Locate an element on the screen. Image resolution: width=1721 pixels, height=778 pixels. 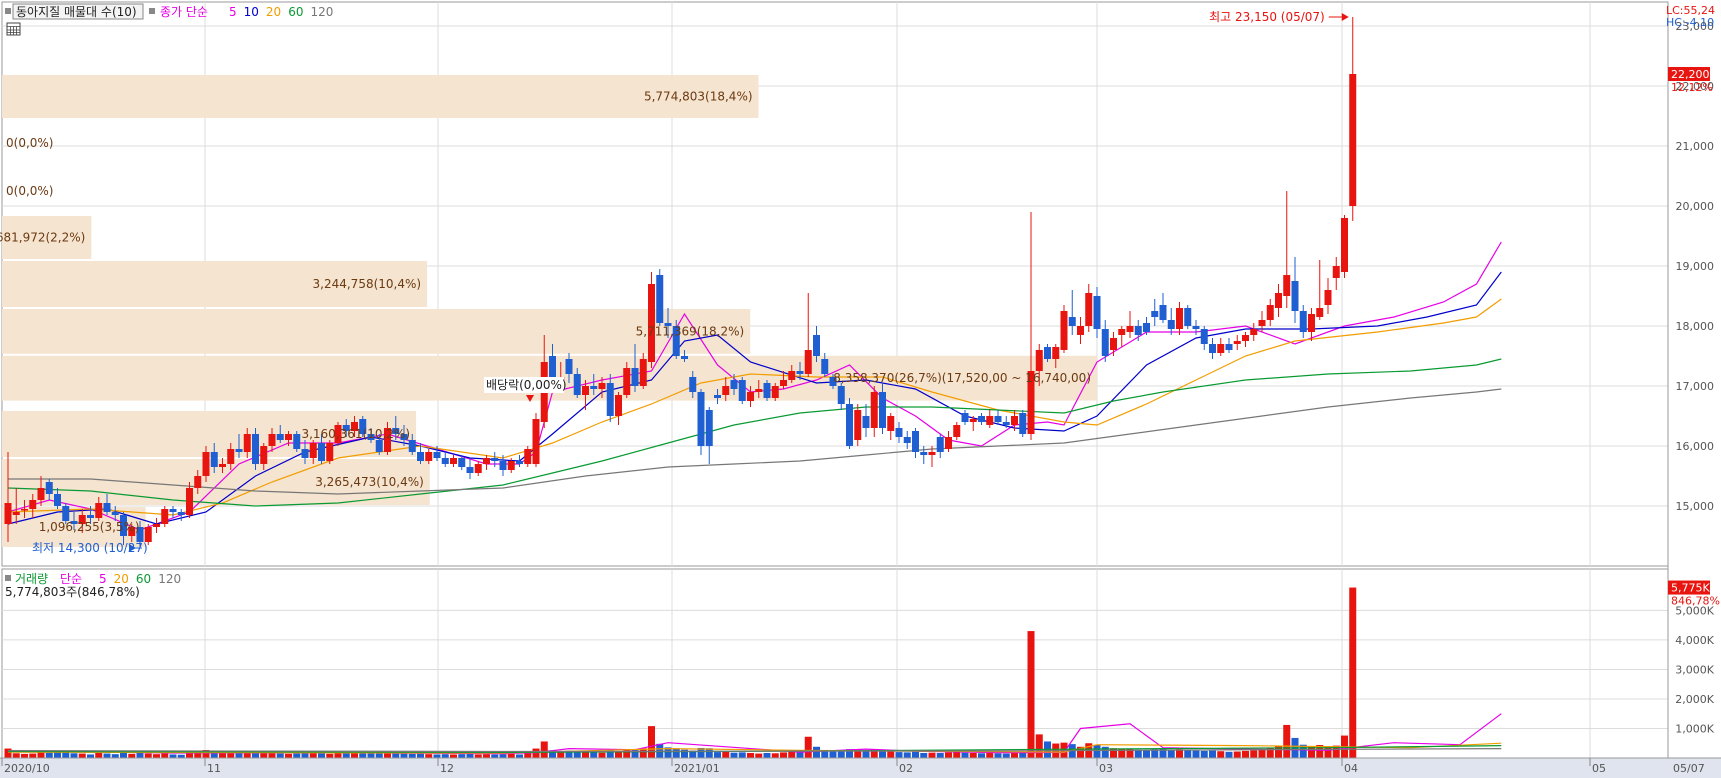
calendar-icon is located at coordinates (13, 29).